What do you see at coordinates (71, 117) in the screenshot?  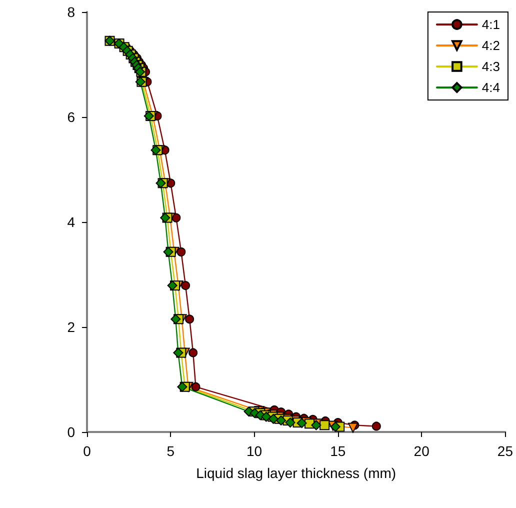 I see `y-tick-label: 6` at bounding box center [71, 117].